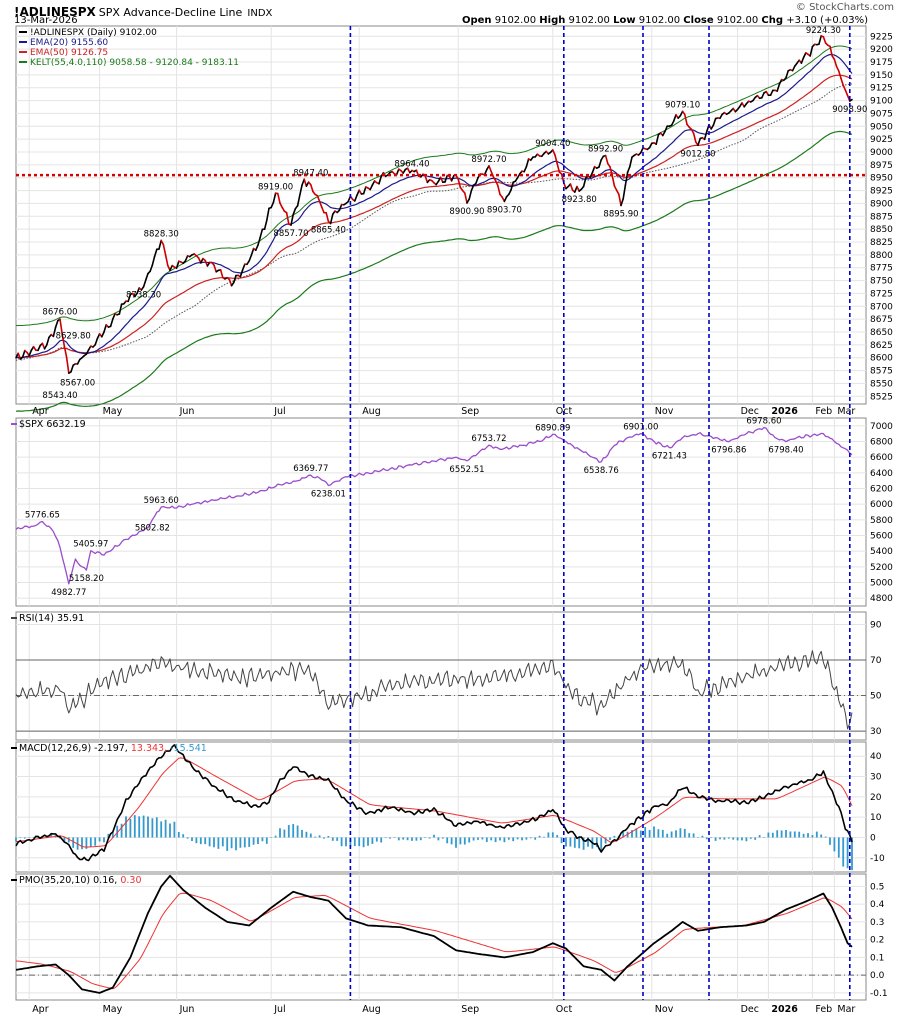 The image size is (908, 1023). What do you see at coordinates (187, 748) in the screenshot?
I see `legend-entry: -15.541` at bounding box center [187, 748].